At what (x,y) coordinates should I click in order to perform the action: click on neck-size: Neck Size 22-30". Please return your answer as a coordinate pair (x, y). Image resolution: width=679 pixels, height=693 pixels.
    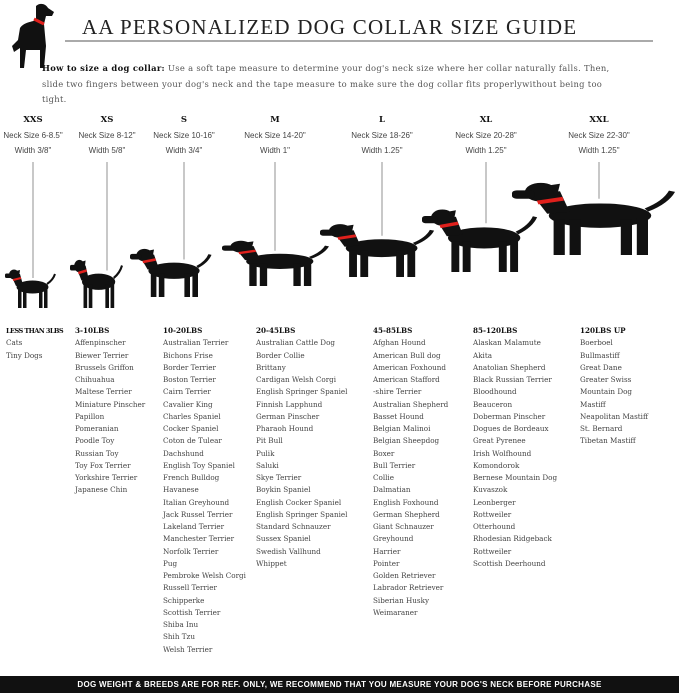
    Looking at the image, I should click on (599, 135).